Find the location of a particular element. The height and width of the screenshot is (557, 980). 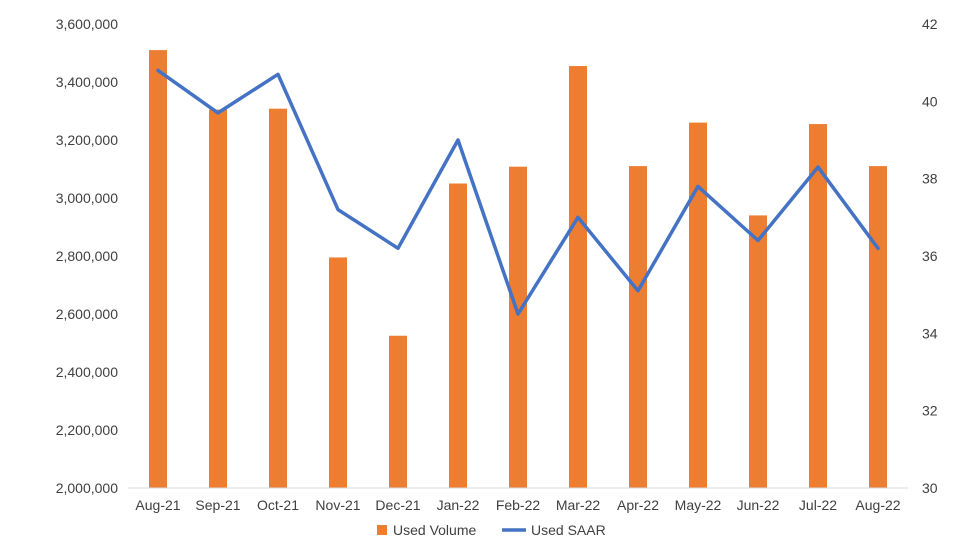

right-axis-tick-label: 30 is located at coordinates (930, 488).